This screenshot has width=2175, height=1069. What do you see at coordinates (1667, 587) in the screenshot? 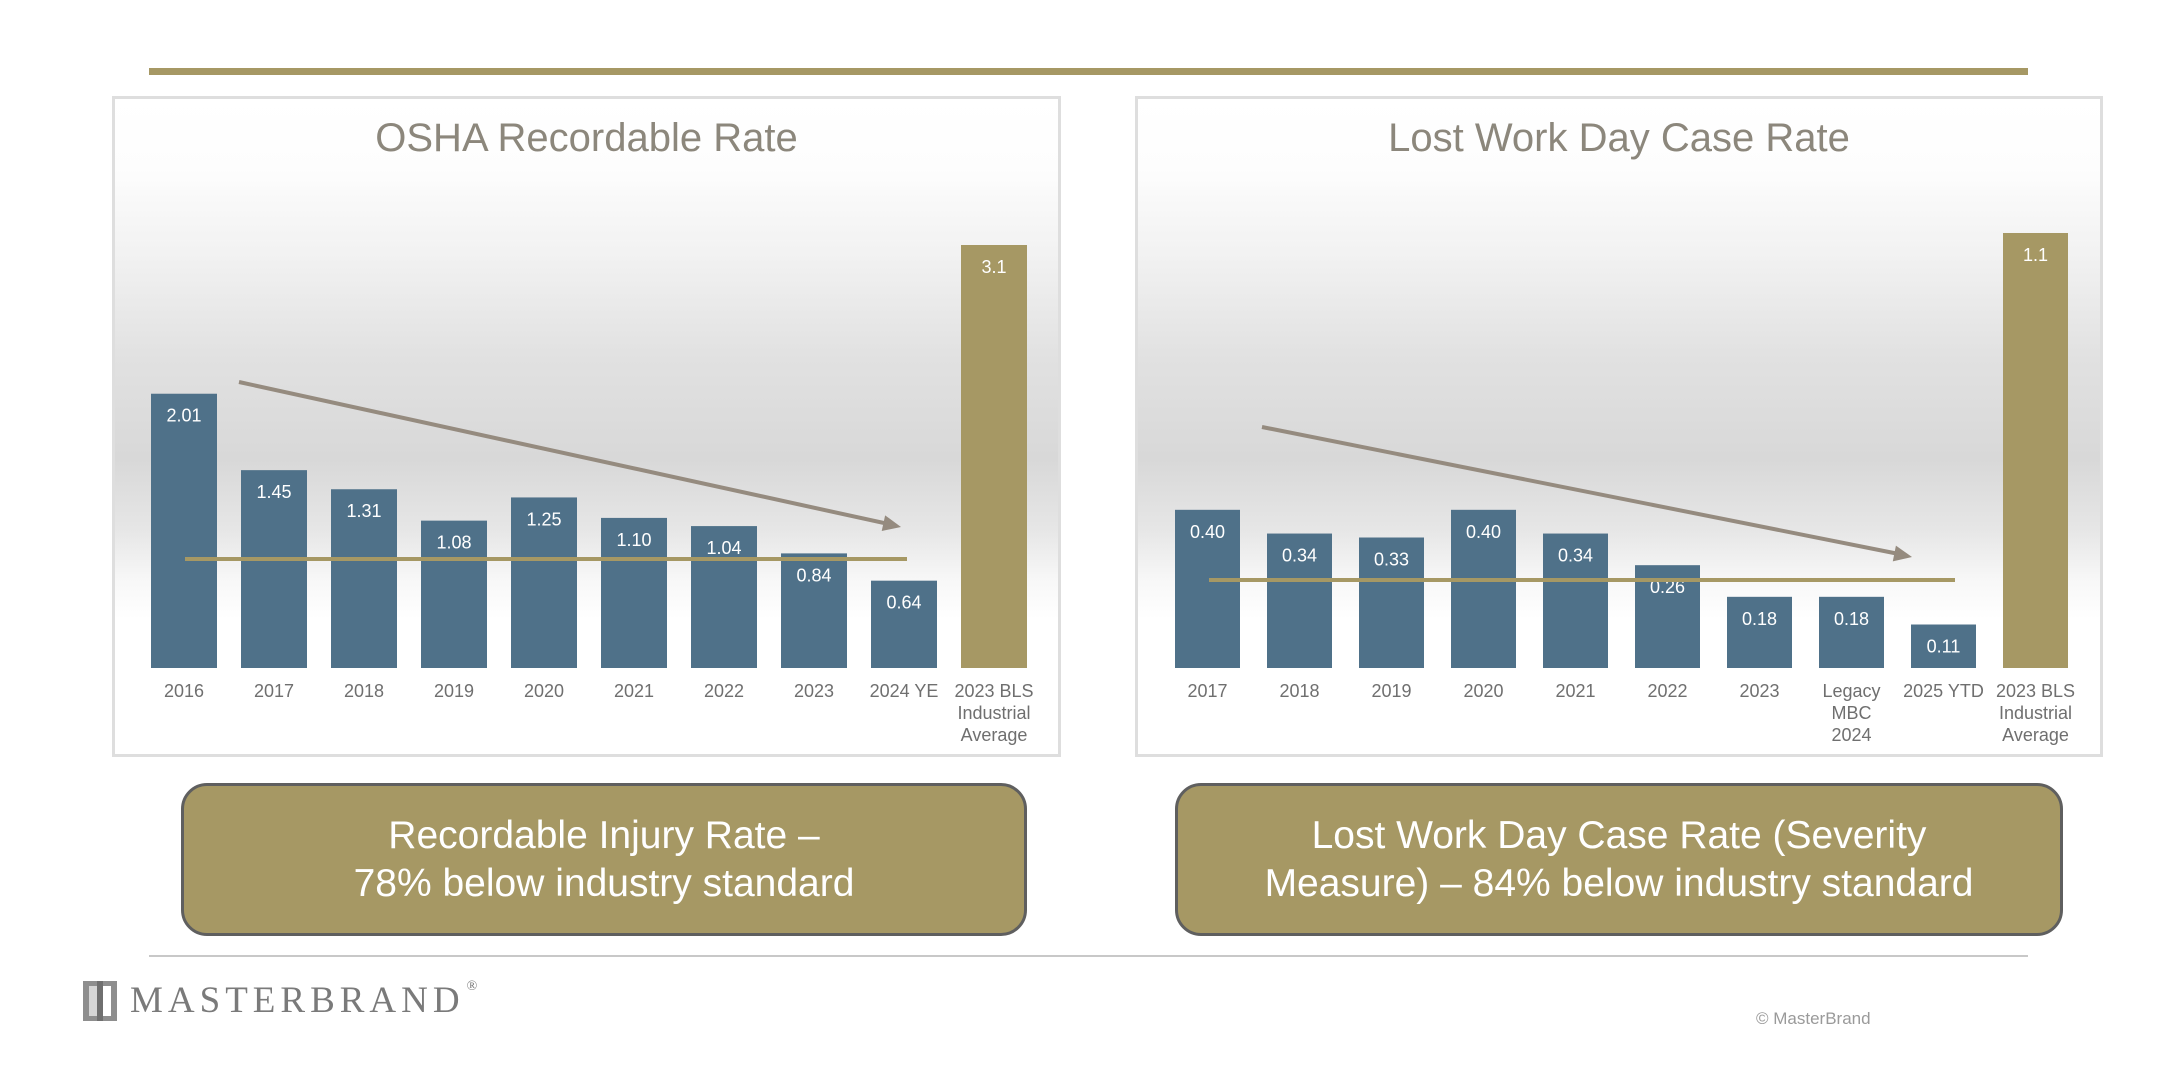
I see `data-label: 0.26` at bounding box center [1667, 587].